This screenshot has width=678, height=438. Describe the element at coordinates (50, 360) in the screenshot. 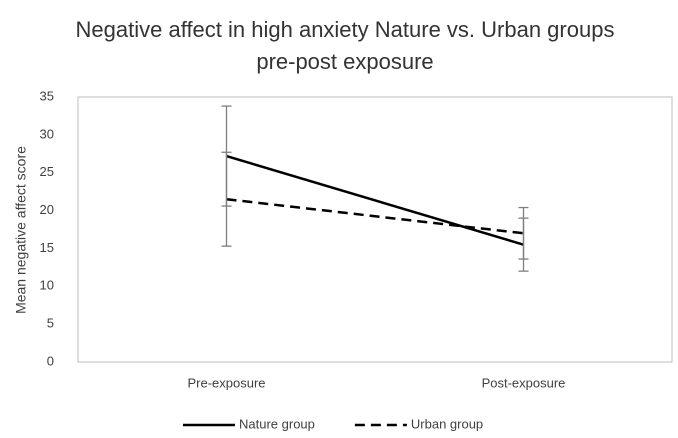

I see `y-tick-label: 0` at that location.